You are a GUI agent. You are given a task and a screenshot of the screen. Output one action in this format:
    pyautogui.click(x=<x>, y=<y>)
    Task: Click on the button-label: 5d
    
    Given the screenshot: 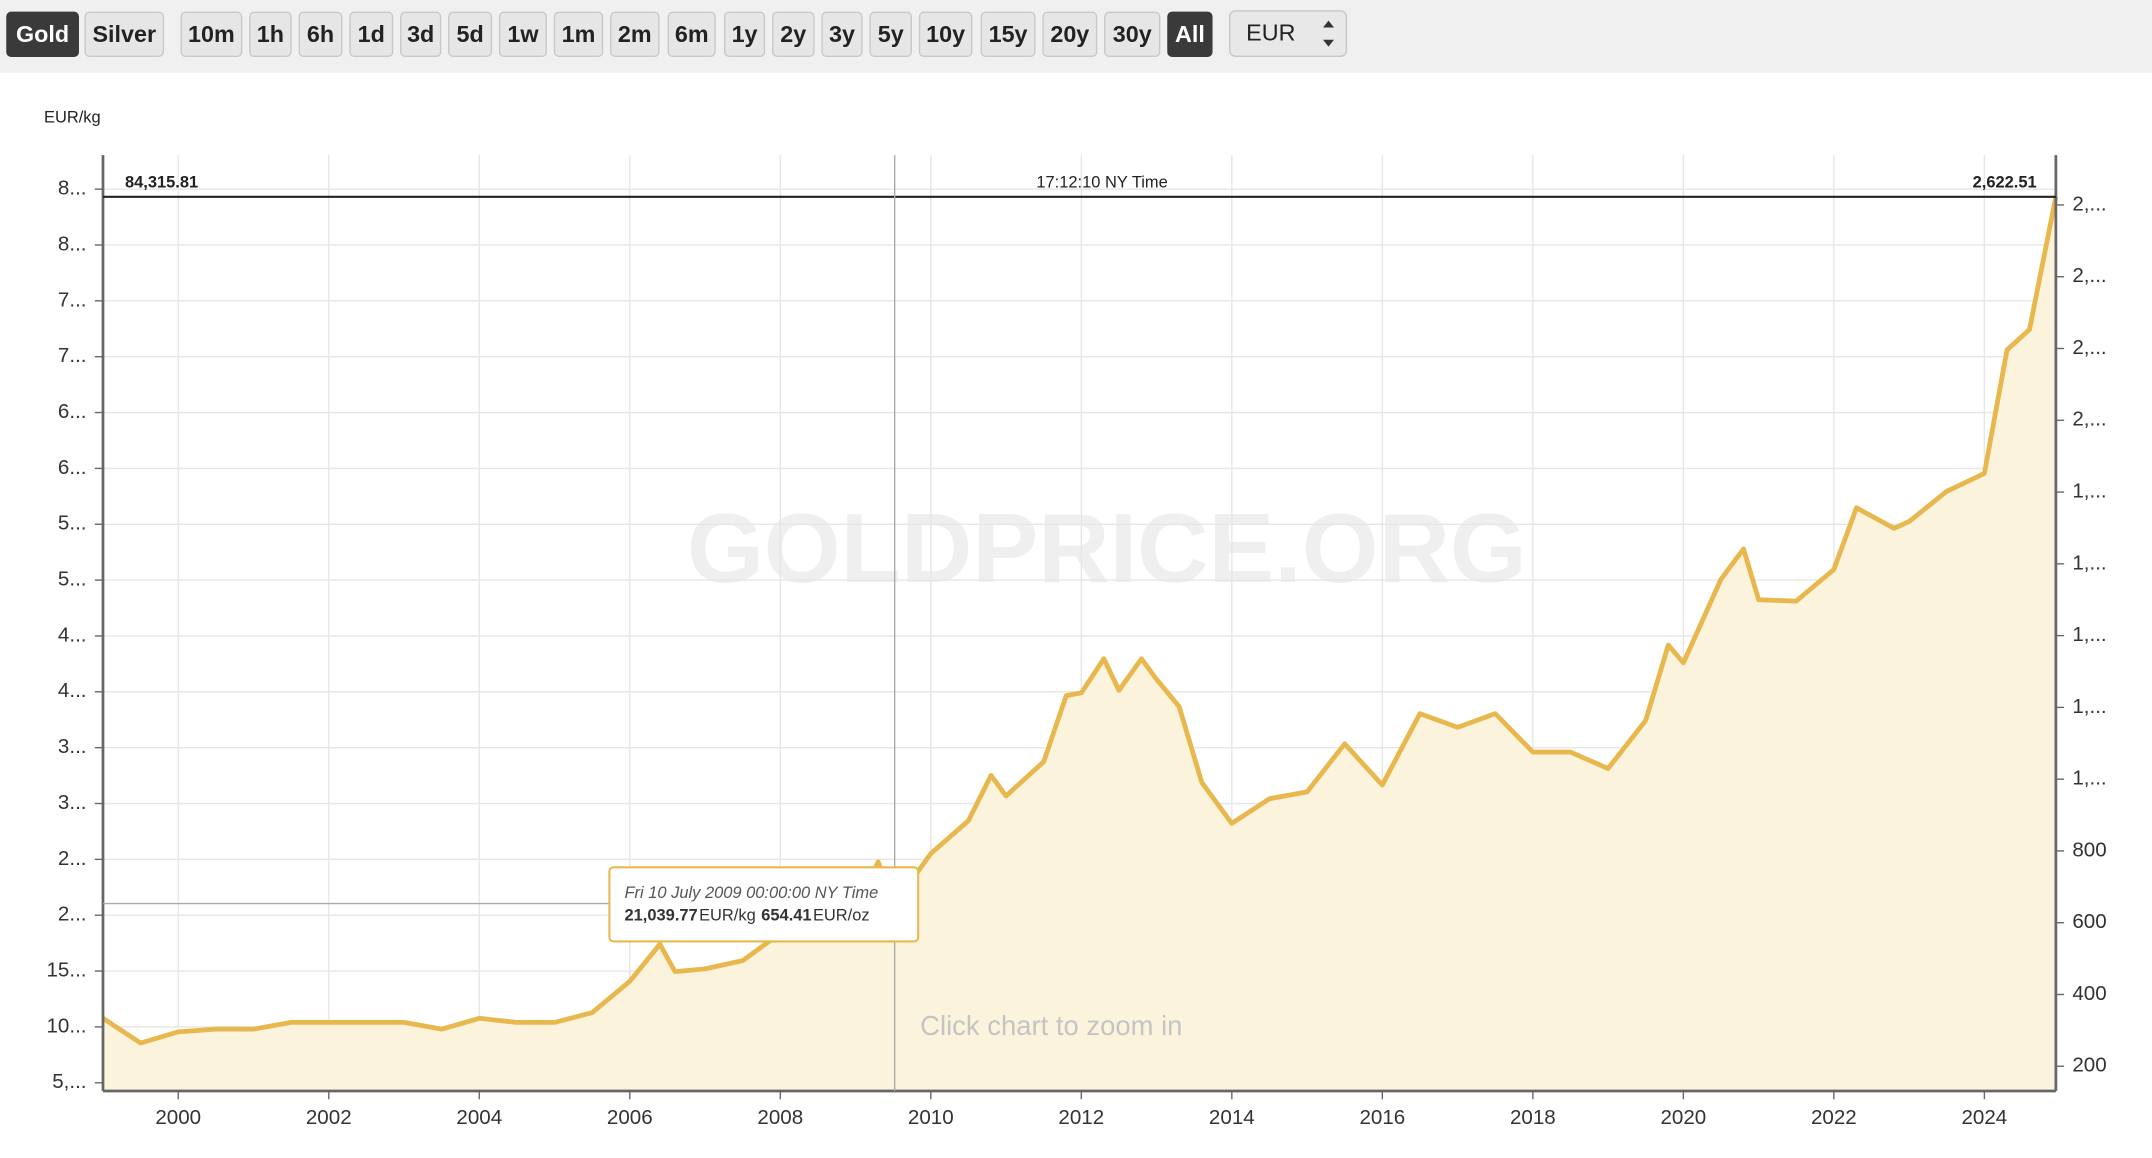 What is the action you would take?
    pyautogui.click(x=469, y=34)
    